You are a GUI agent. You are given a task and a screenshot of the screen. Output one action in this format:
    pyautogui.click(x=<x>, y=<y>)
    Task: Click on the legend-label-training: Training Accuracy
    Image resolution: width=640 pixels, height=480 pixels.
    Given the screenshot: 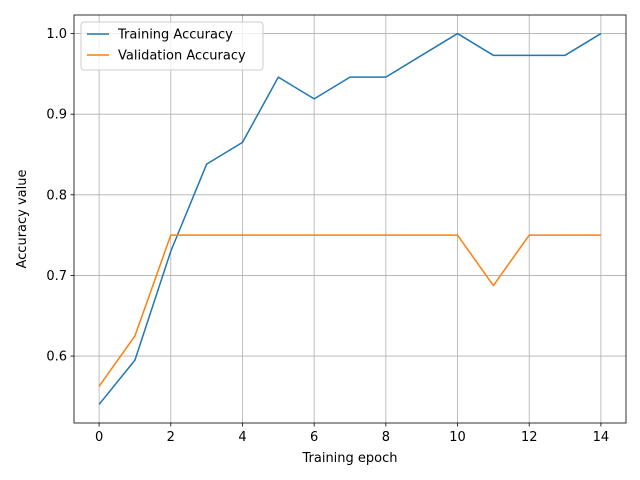 What is the action you would take?
    pyautogui.click(x=175, y=35)
    